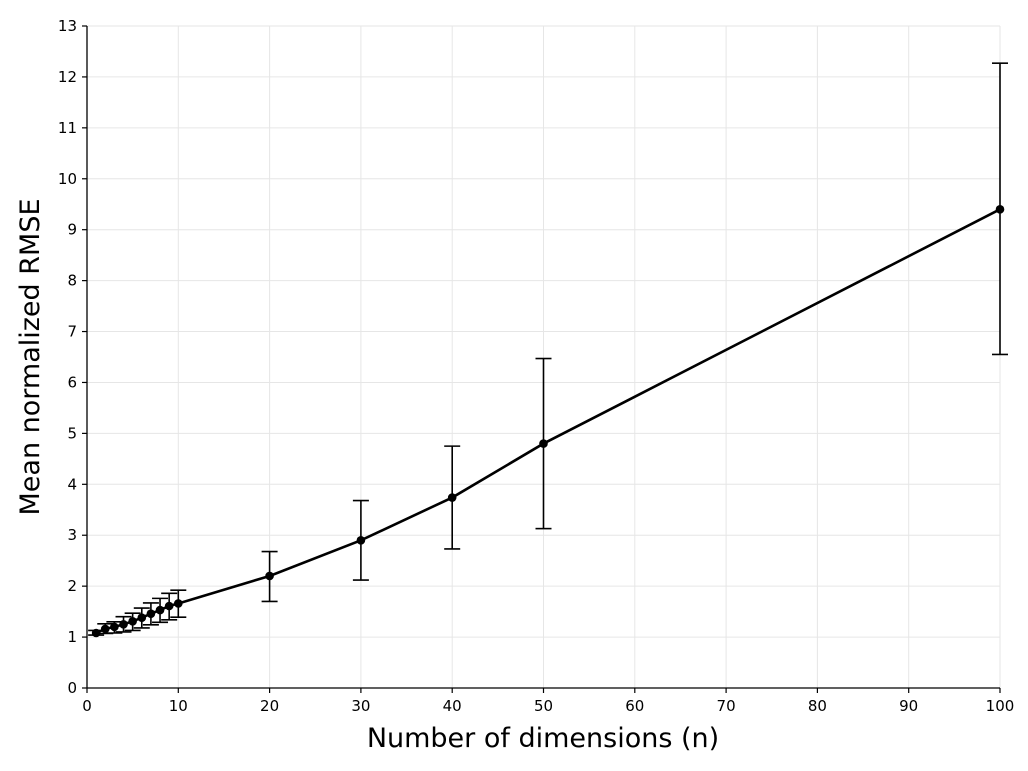 Image resolution: width=1028 pixels, height=771 pixels. What do you see at coordinates (1000, 706) in the screenshot?
I see `x-tick-label: 100` at bounding box center [1000, 706].